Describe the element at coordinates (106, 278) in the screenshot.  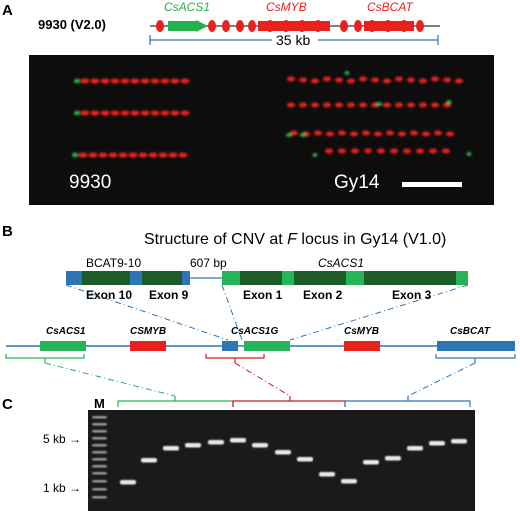
I see `bcat-exon10` at that location.